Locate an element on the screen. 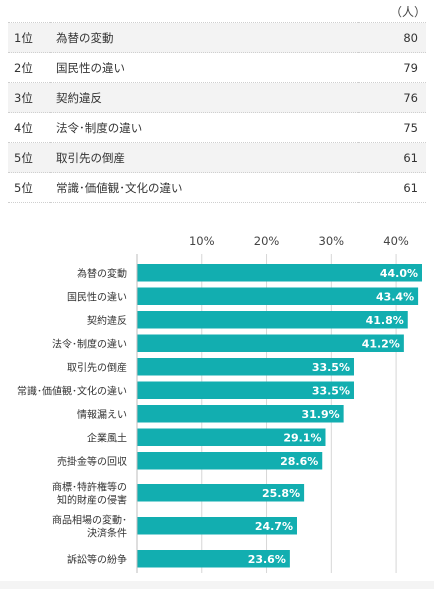 The width and height of the screenshot is (434, 589). value-label: 23.6% is located at coordinates (267, 559).